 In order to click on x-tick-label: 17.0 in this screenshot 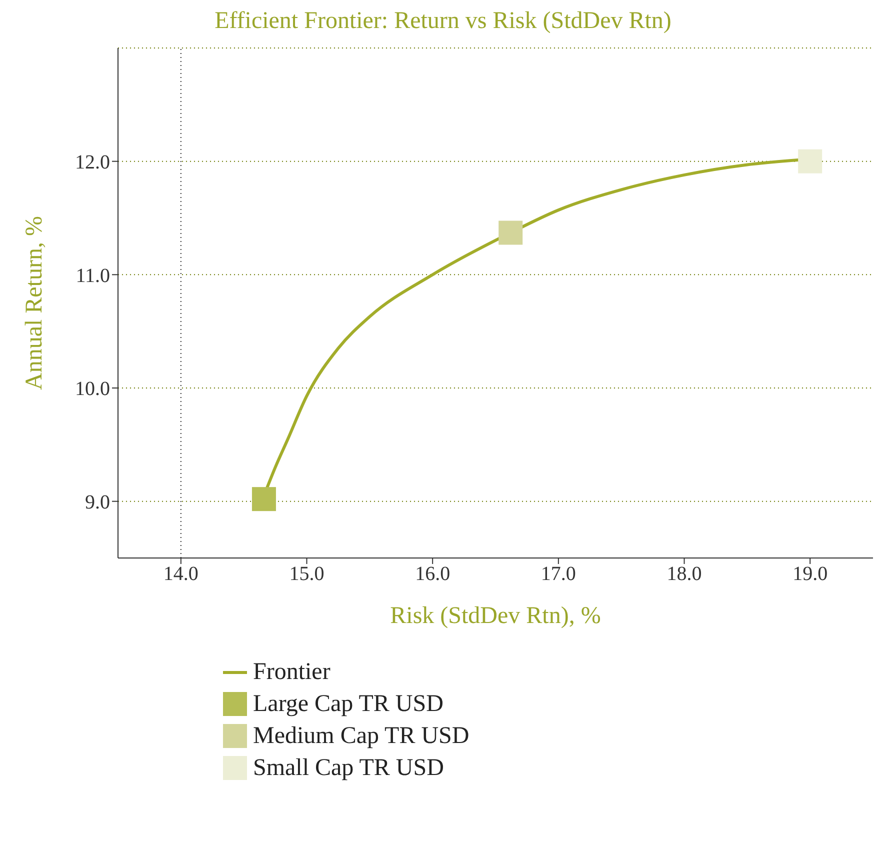, I will do `click(558, 574)`.